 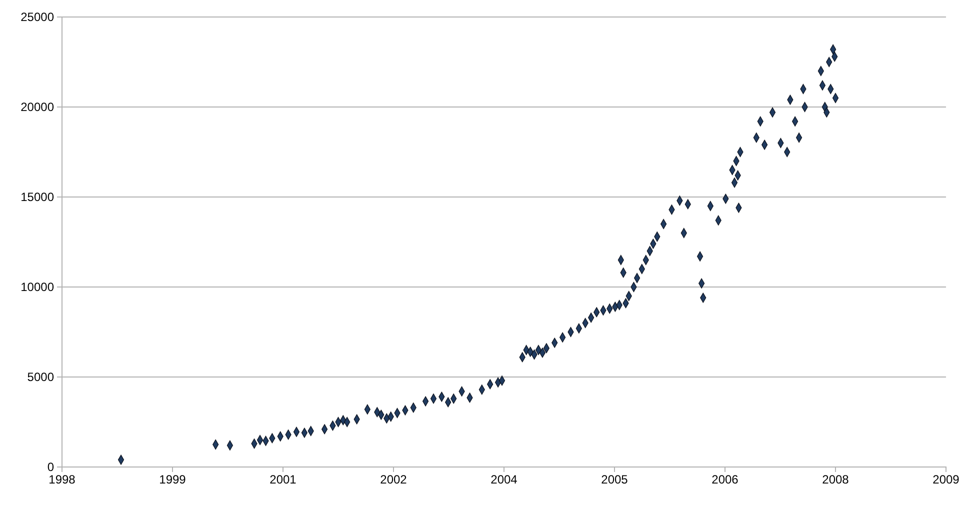 I want to click on x-tick-label: 2005, so click(x=614, y=479).